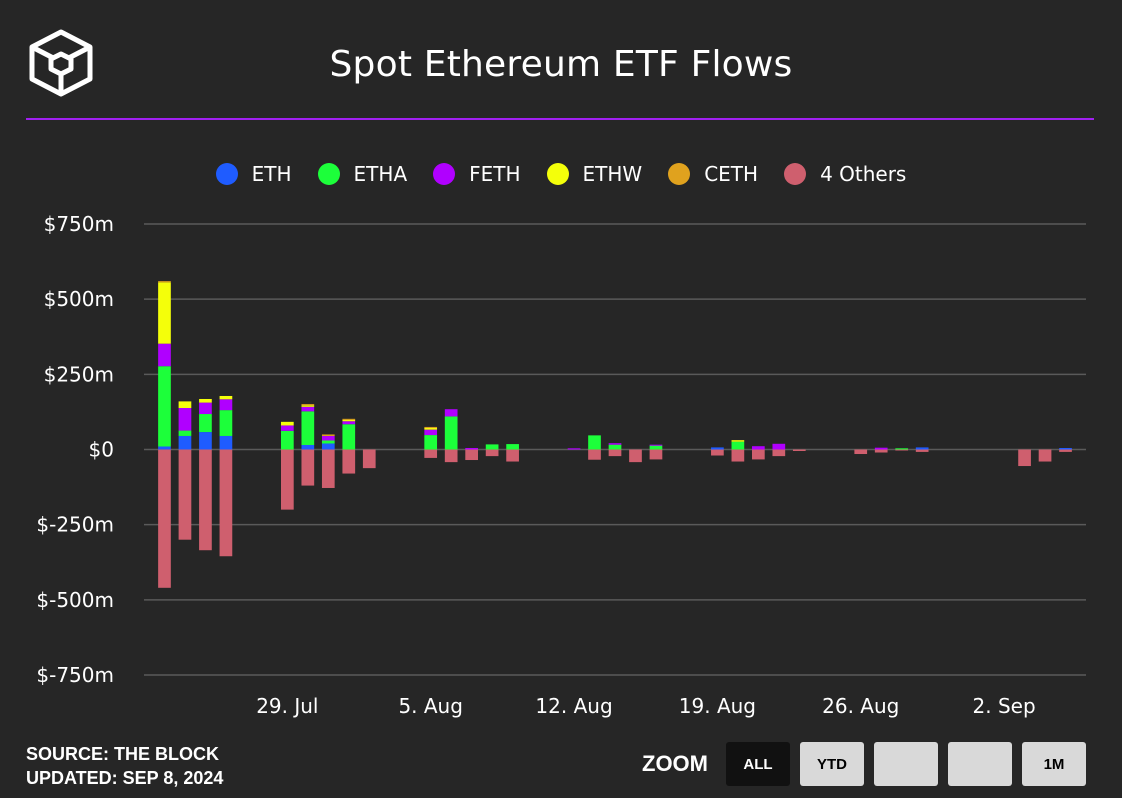 The image size is (1122, 798). What do you see at coordinates (573, 706) in the screenshot?
I see `x-tick-label: 12. Aug` at bounding box center [573, 706].